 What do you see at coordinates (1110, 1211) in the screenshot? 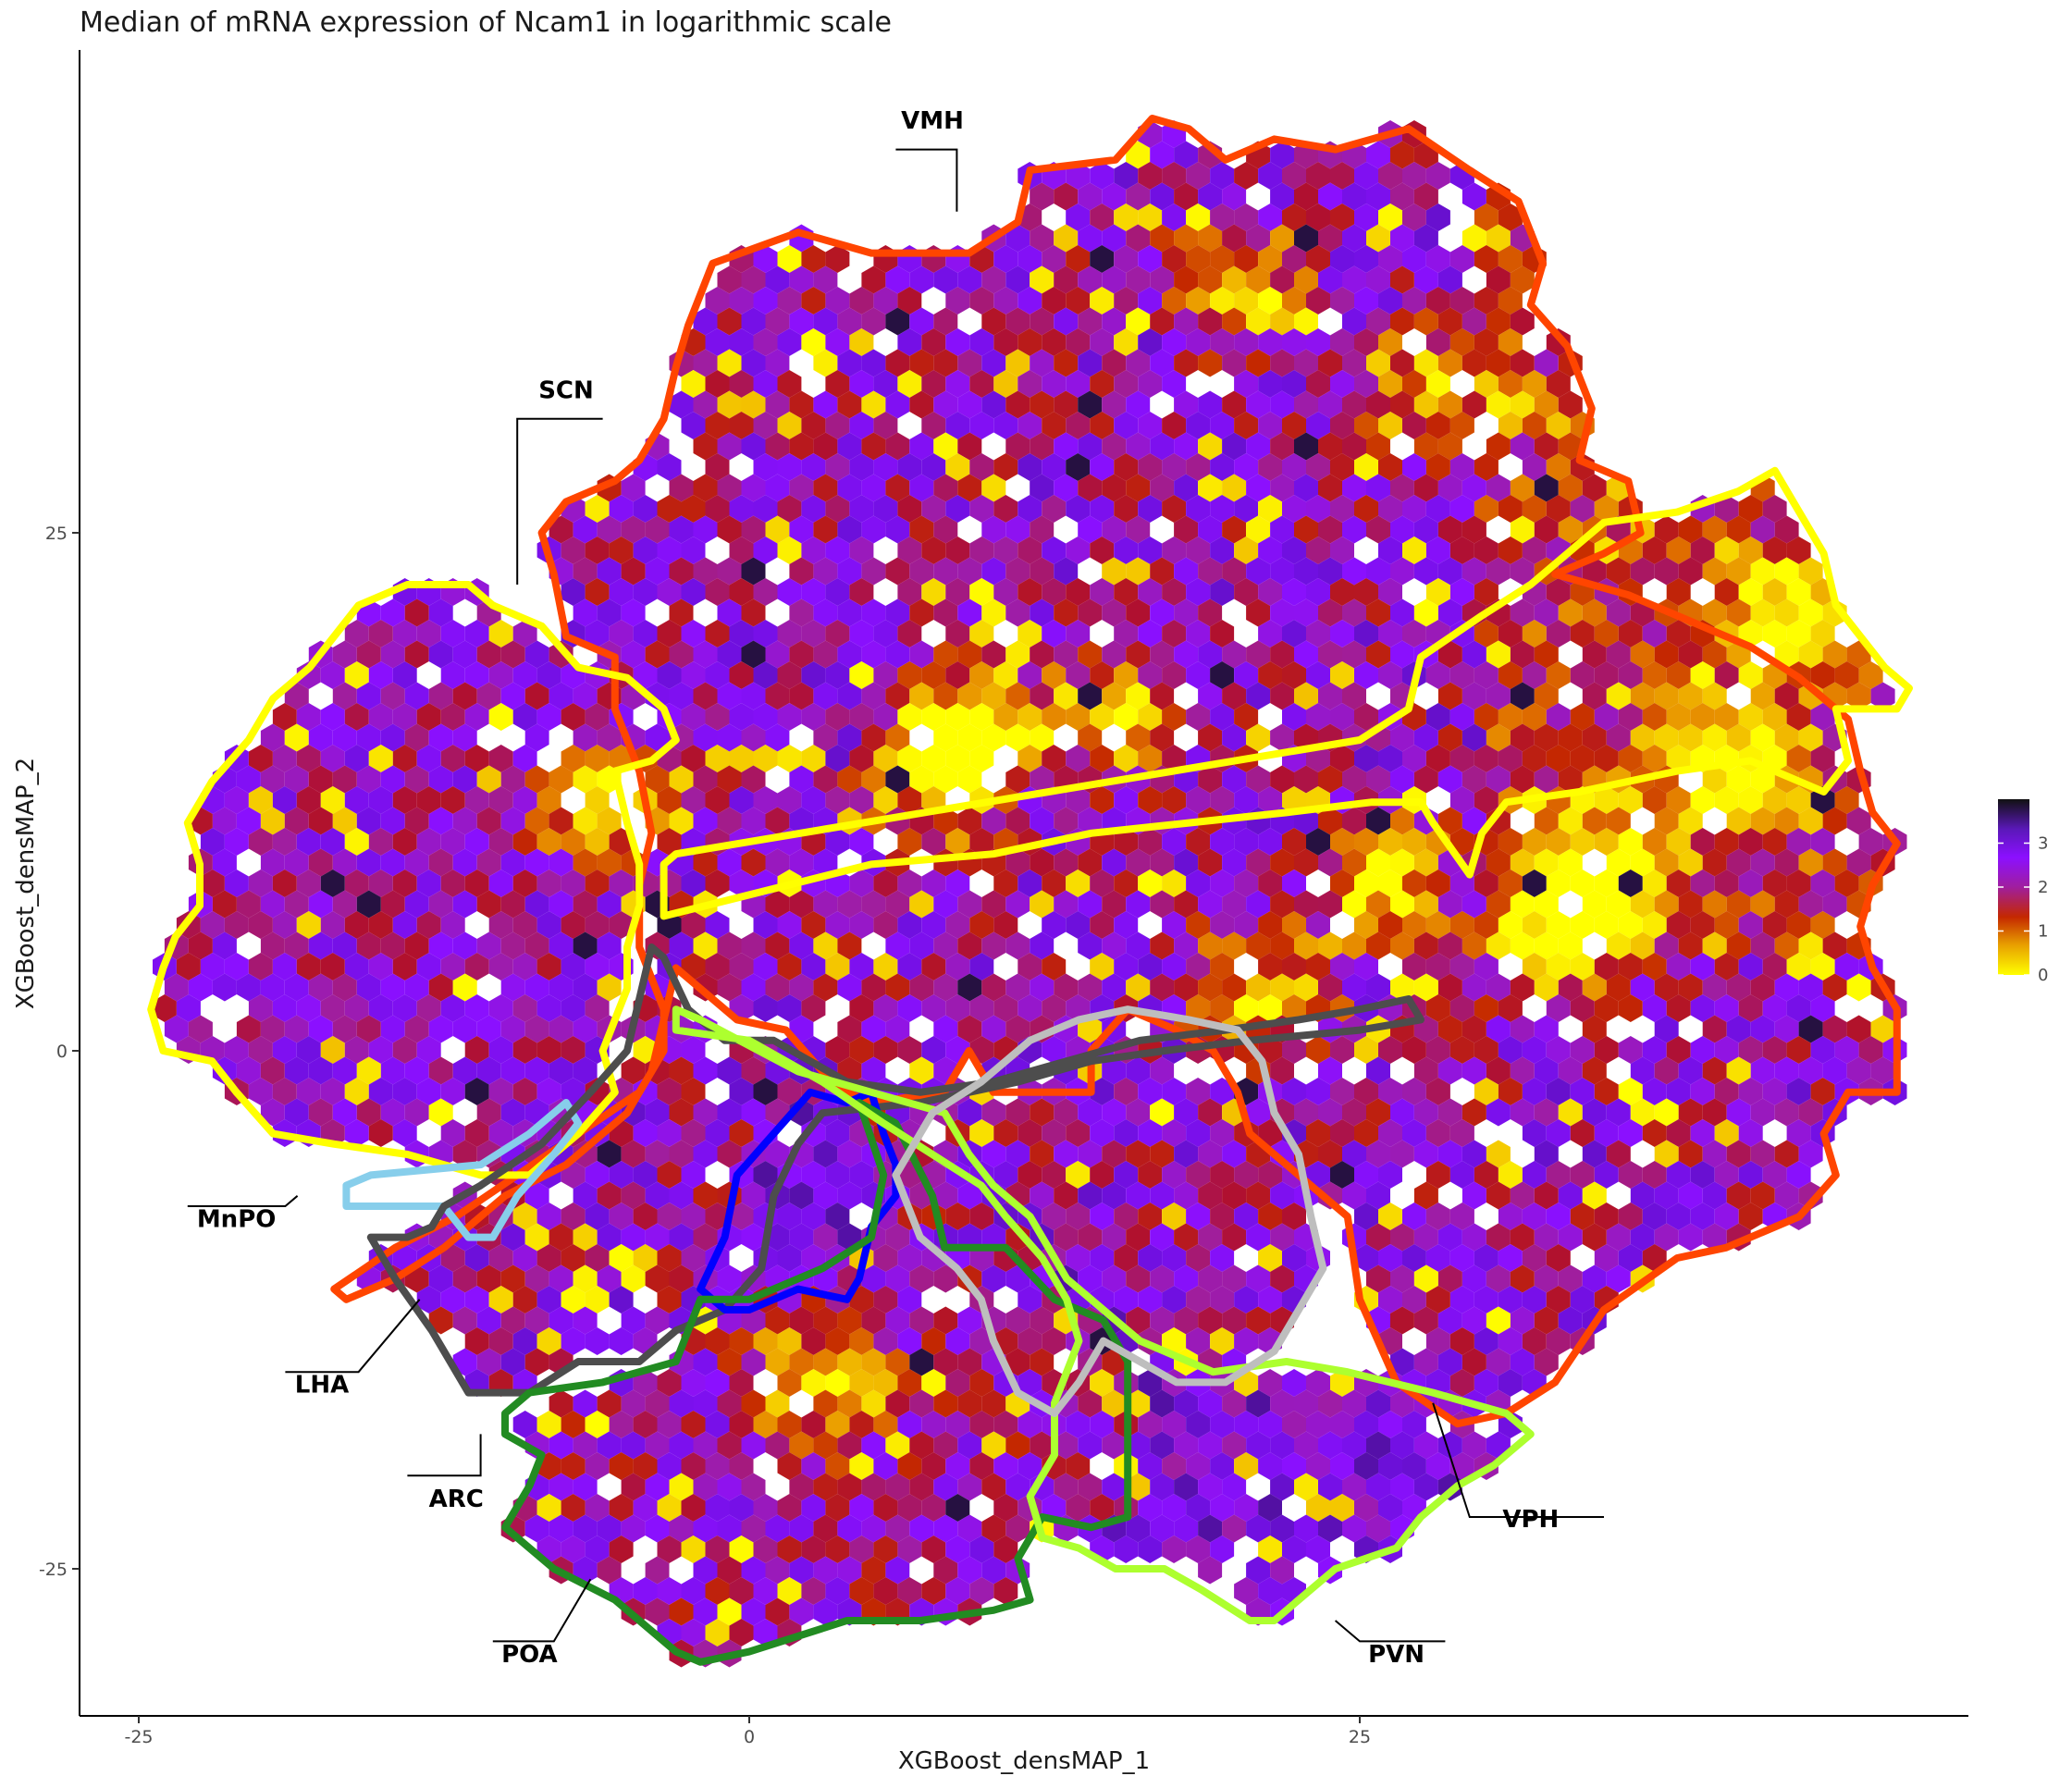
I see `region-outline-unlabeled-gray` at bounding box center [1110, 1211].